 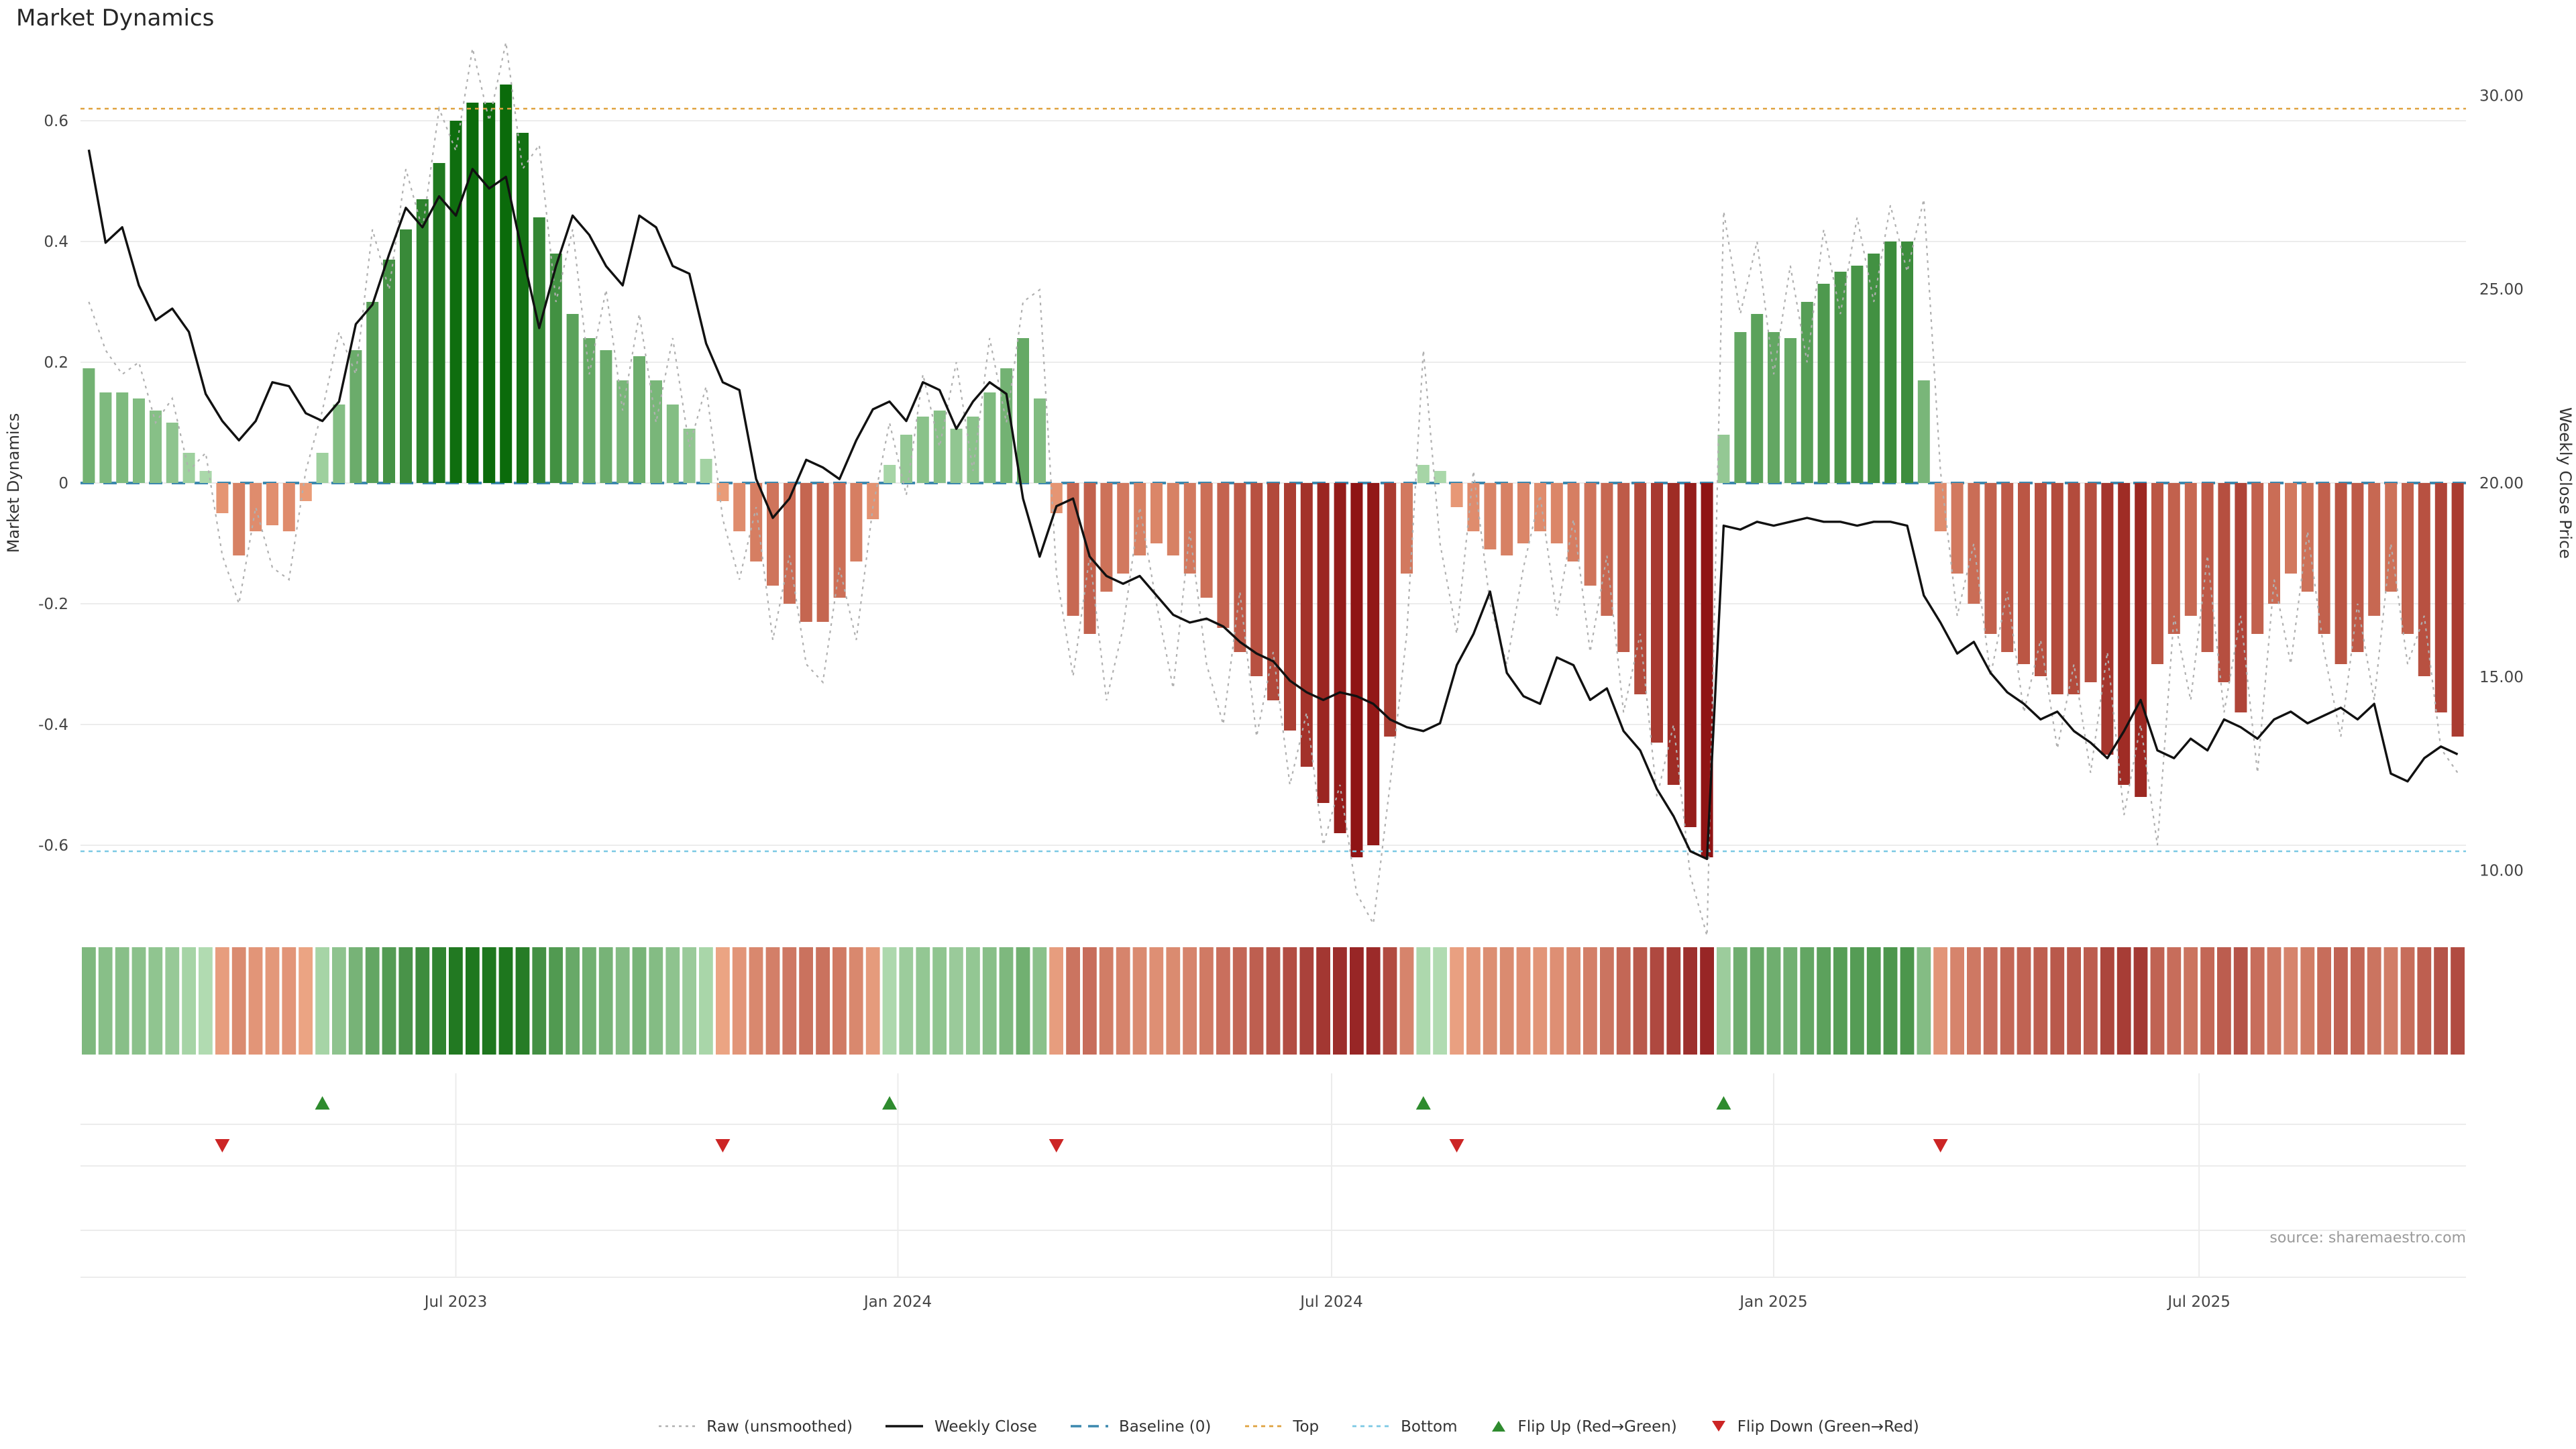 What do you see at coordinates (53, 725) in the screenshot?
I see `left-axis-tick: -0.4` at bounding box center [53, 725].